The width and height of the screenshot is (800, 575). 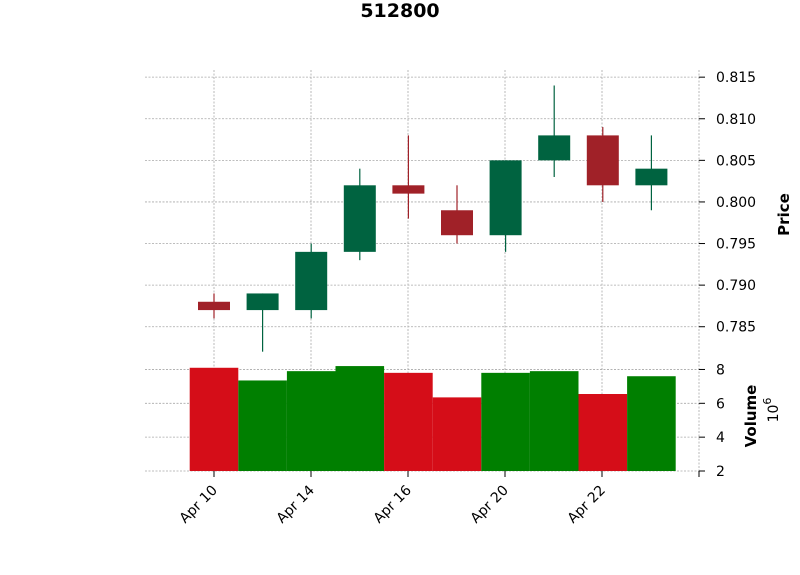 I want to click on volume-bars, so click(x=432, y=418).